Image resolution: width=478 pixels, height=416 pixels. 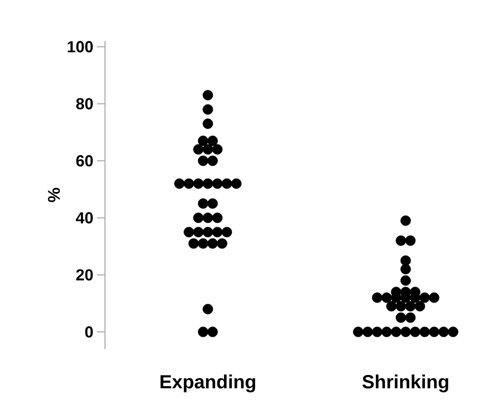 I want to click on y-axis-title: %, so click(x=54, y=195).